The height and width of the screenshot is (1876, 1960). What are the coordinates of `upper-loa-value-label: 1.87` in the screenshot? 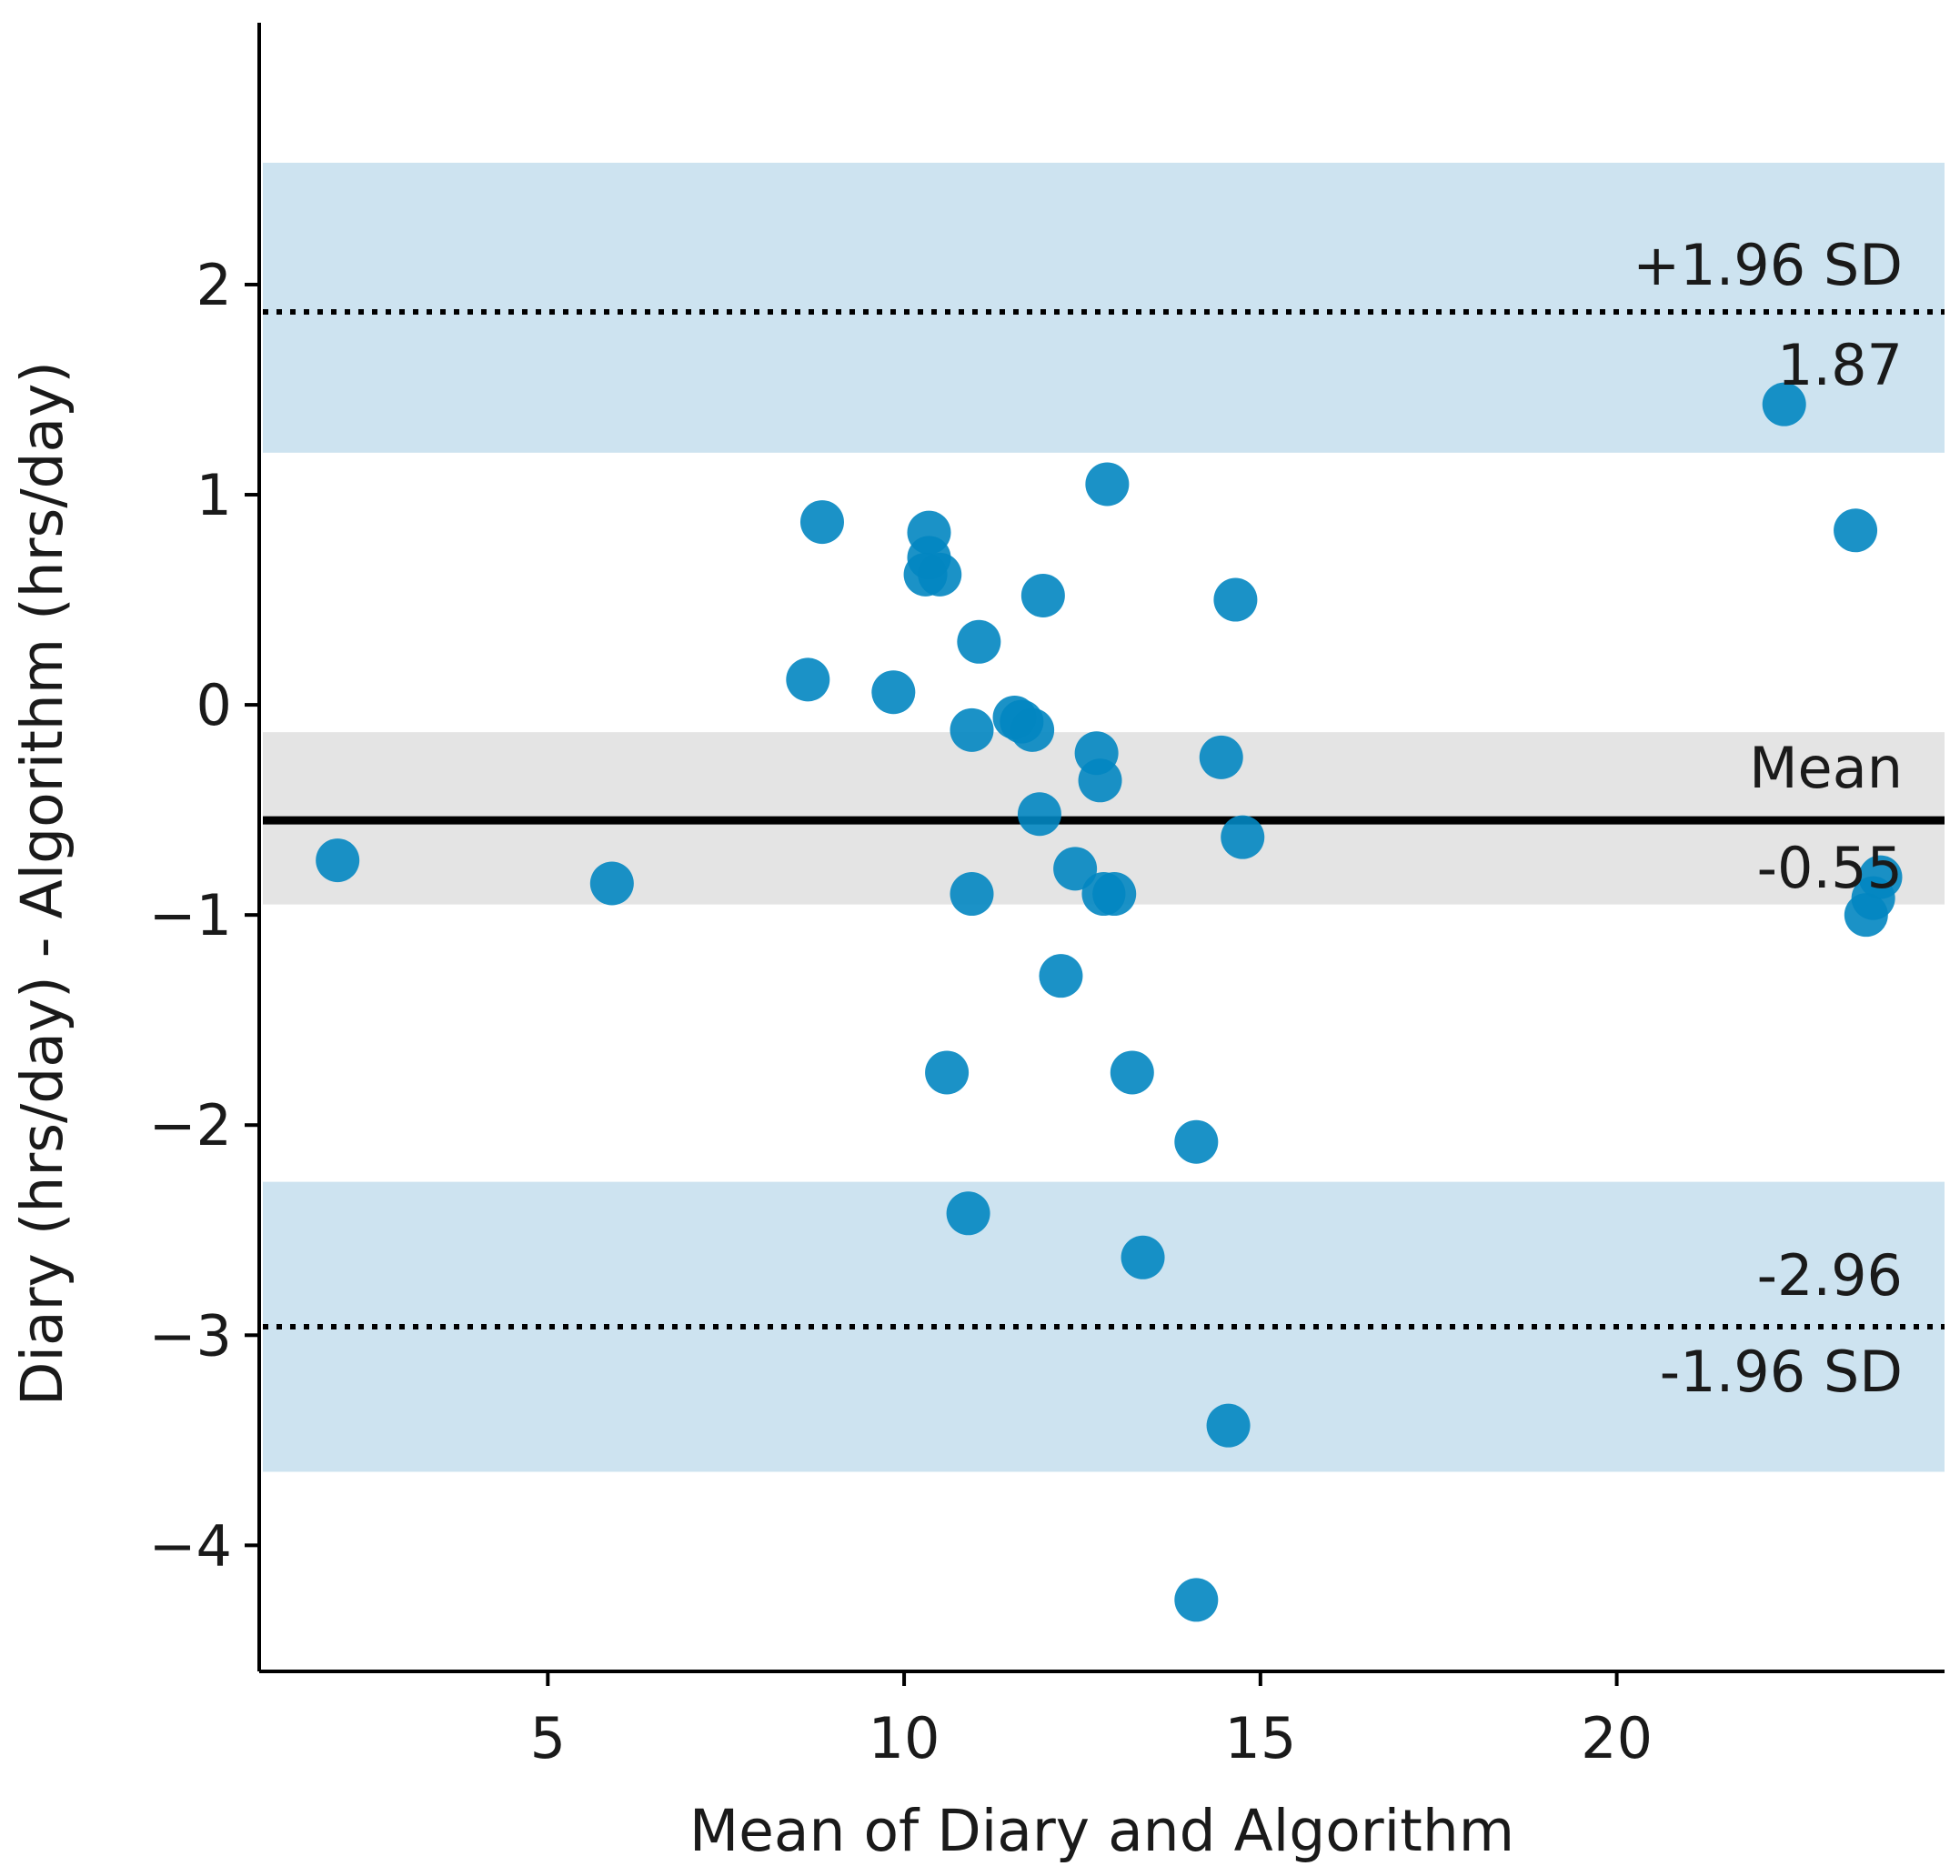 It's located at (1840, 365).